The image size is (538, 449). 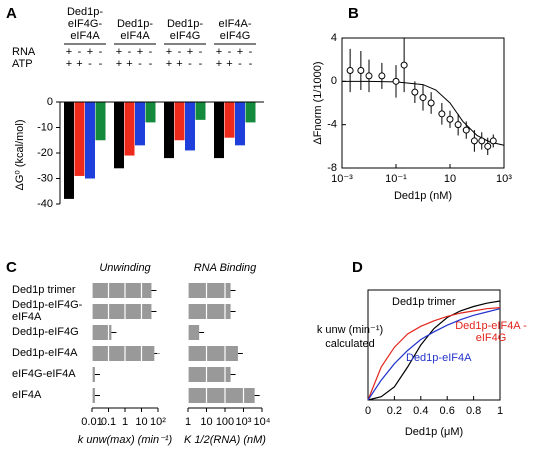 I want to click on series-label-box: Ded1p-eIF4A -eIF4G, so click(x=491, y=332).